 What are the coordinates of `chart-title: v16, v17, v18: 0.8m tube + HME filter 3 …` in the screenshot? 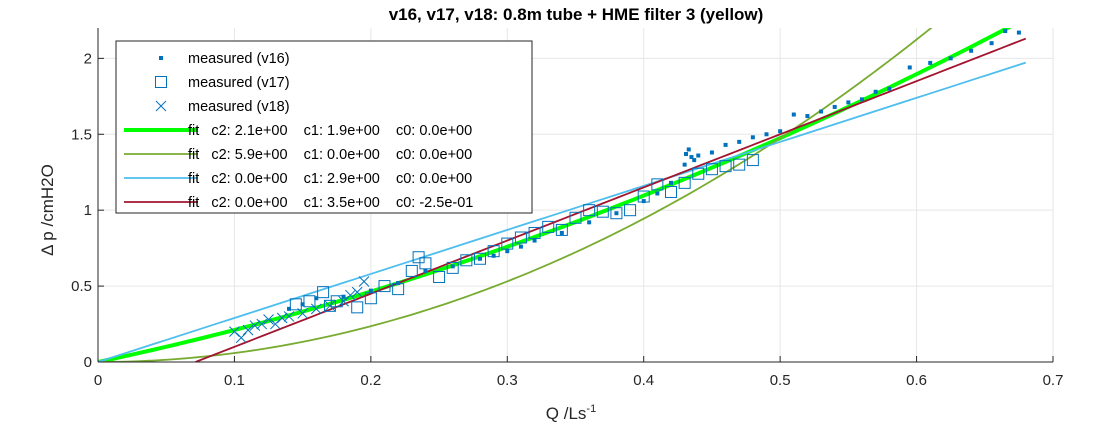 It's located at (576, 14).